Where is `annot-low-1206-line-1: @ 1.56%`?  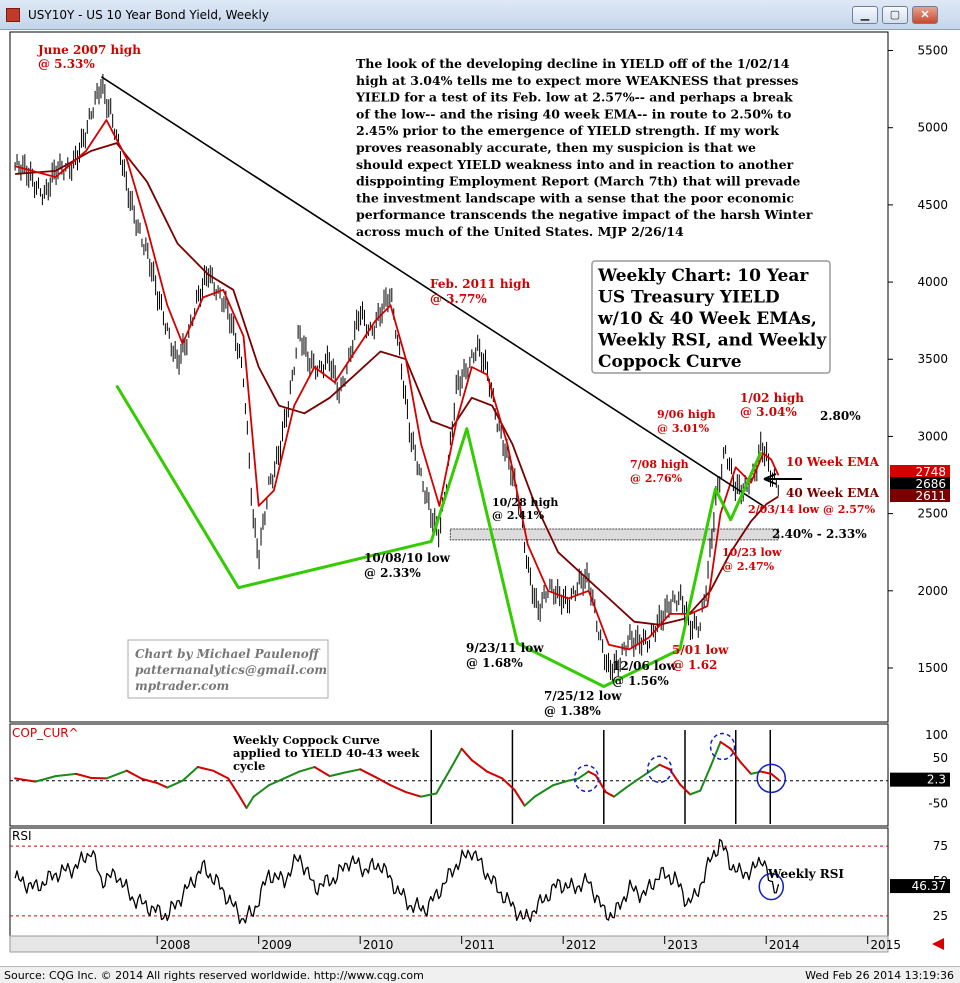 annot-low-1206-line-1: @ 1.56% is located at coordinates (640, 681).